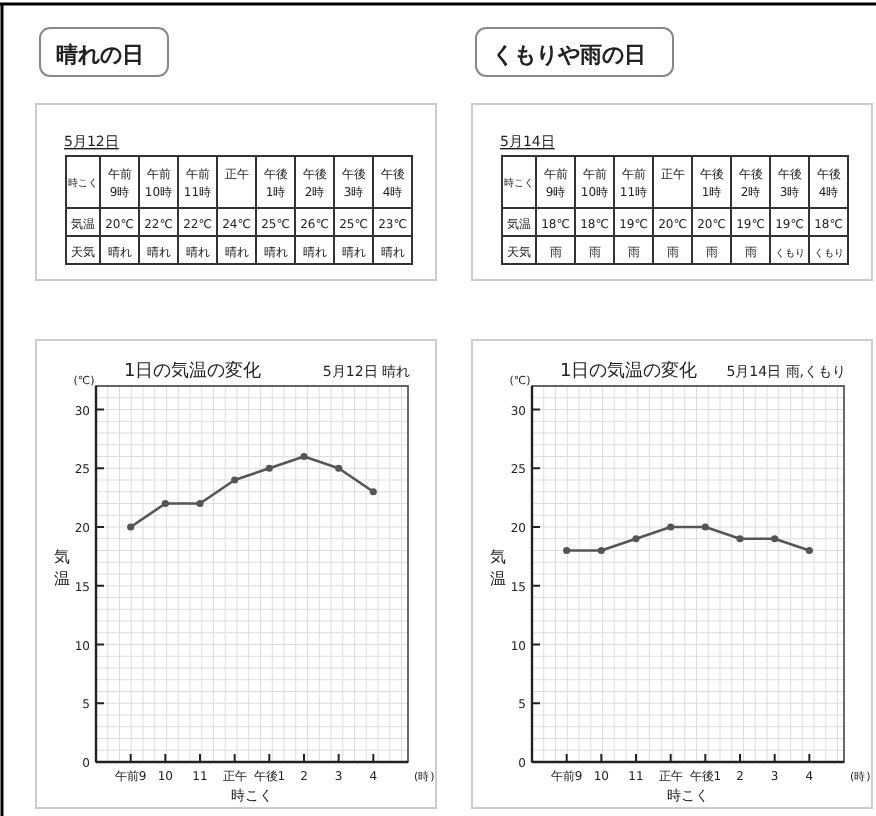 The image size is (876, 816). Describe the element at coordinates (100, 55) in the screenshot. I see `text: 晴れの日` at that location.